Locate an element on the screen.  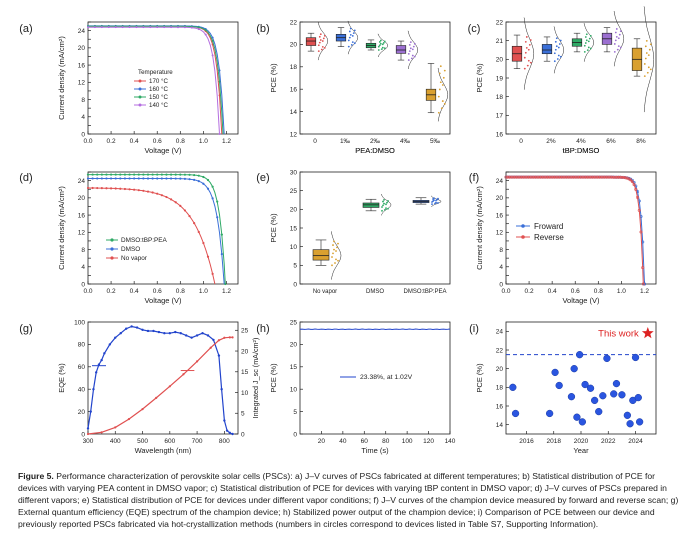
xlabel-f: Voltage (V) is located at coordinates (581, 300).